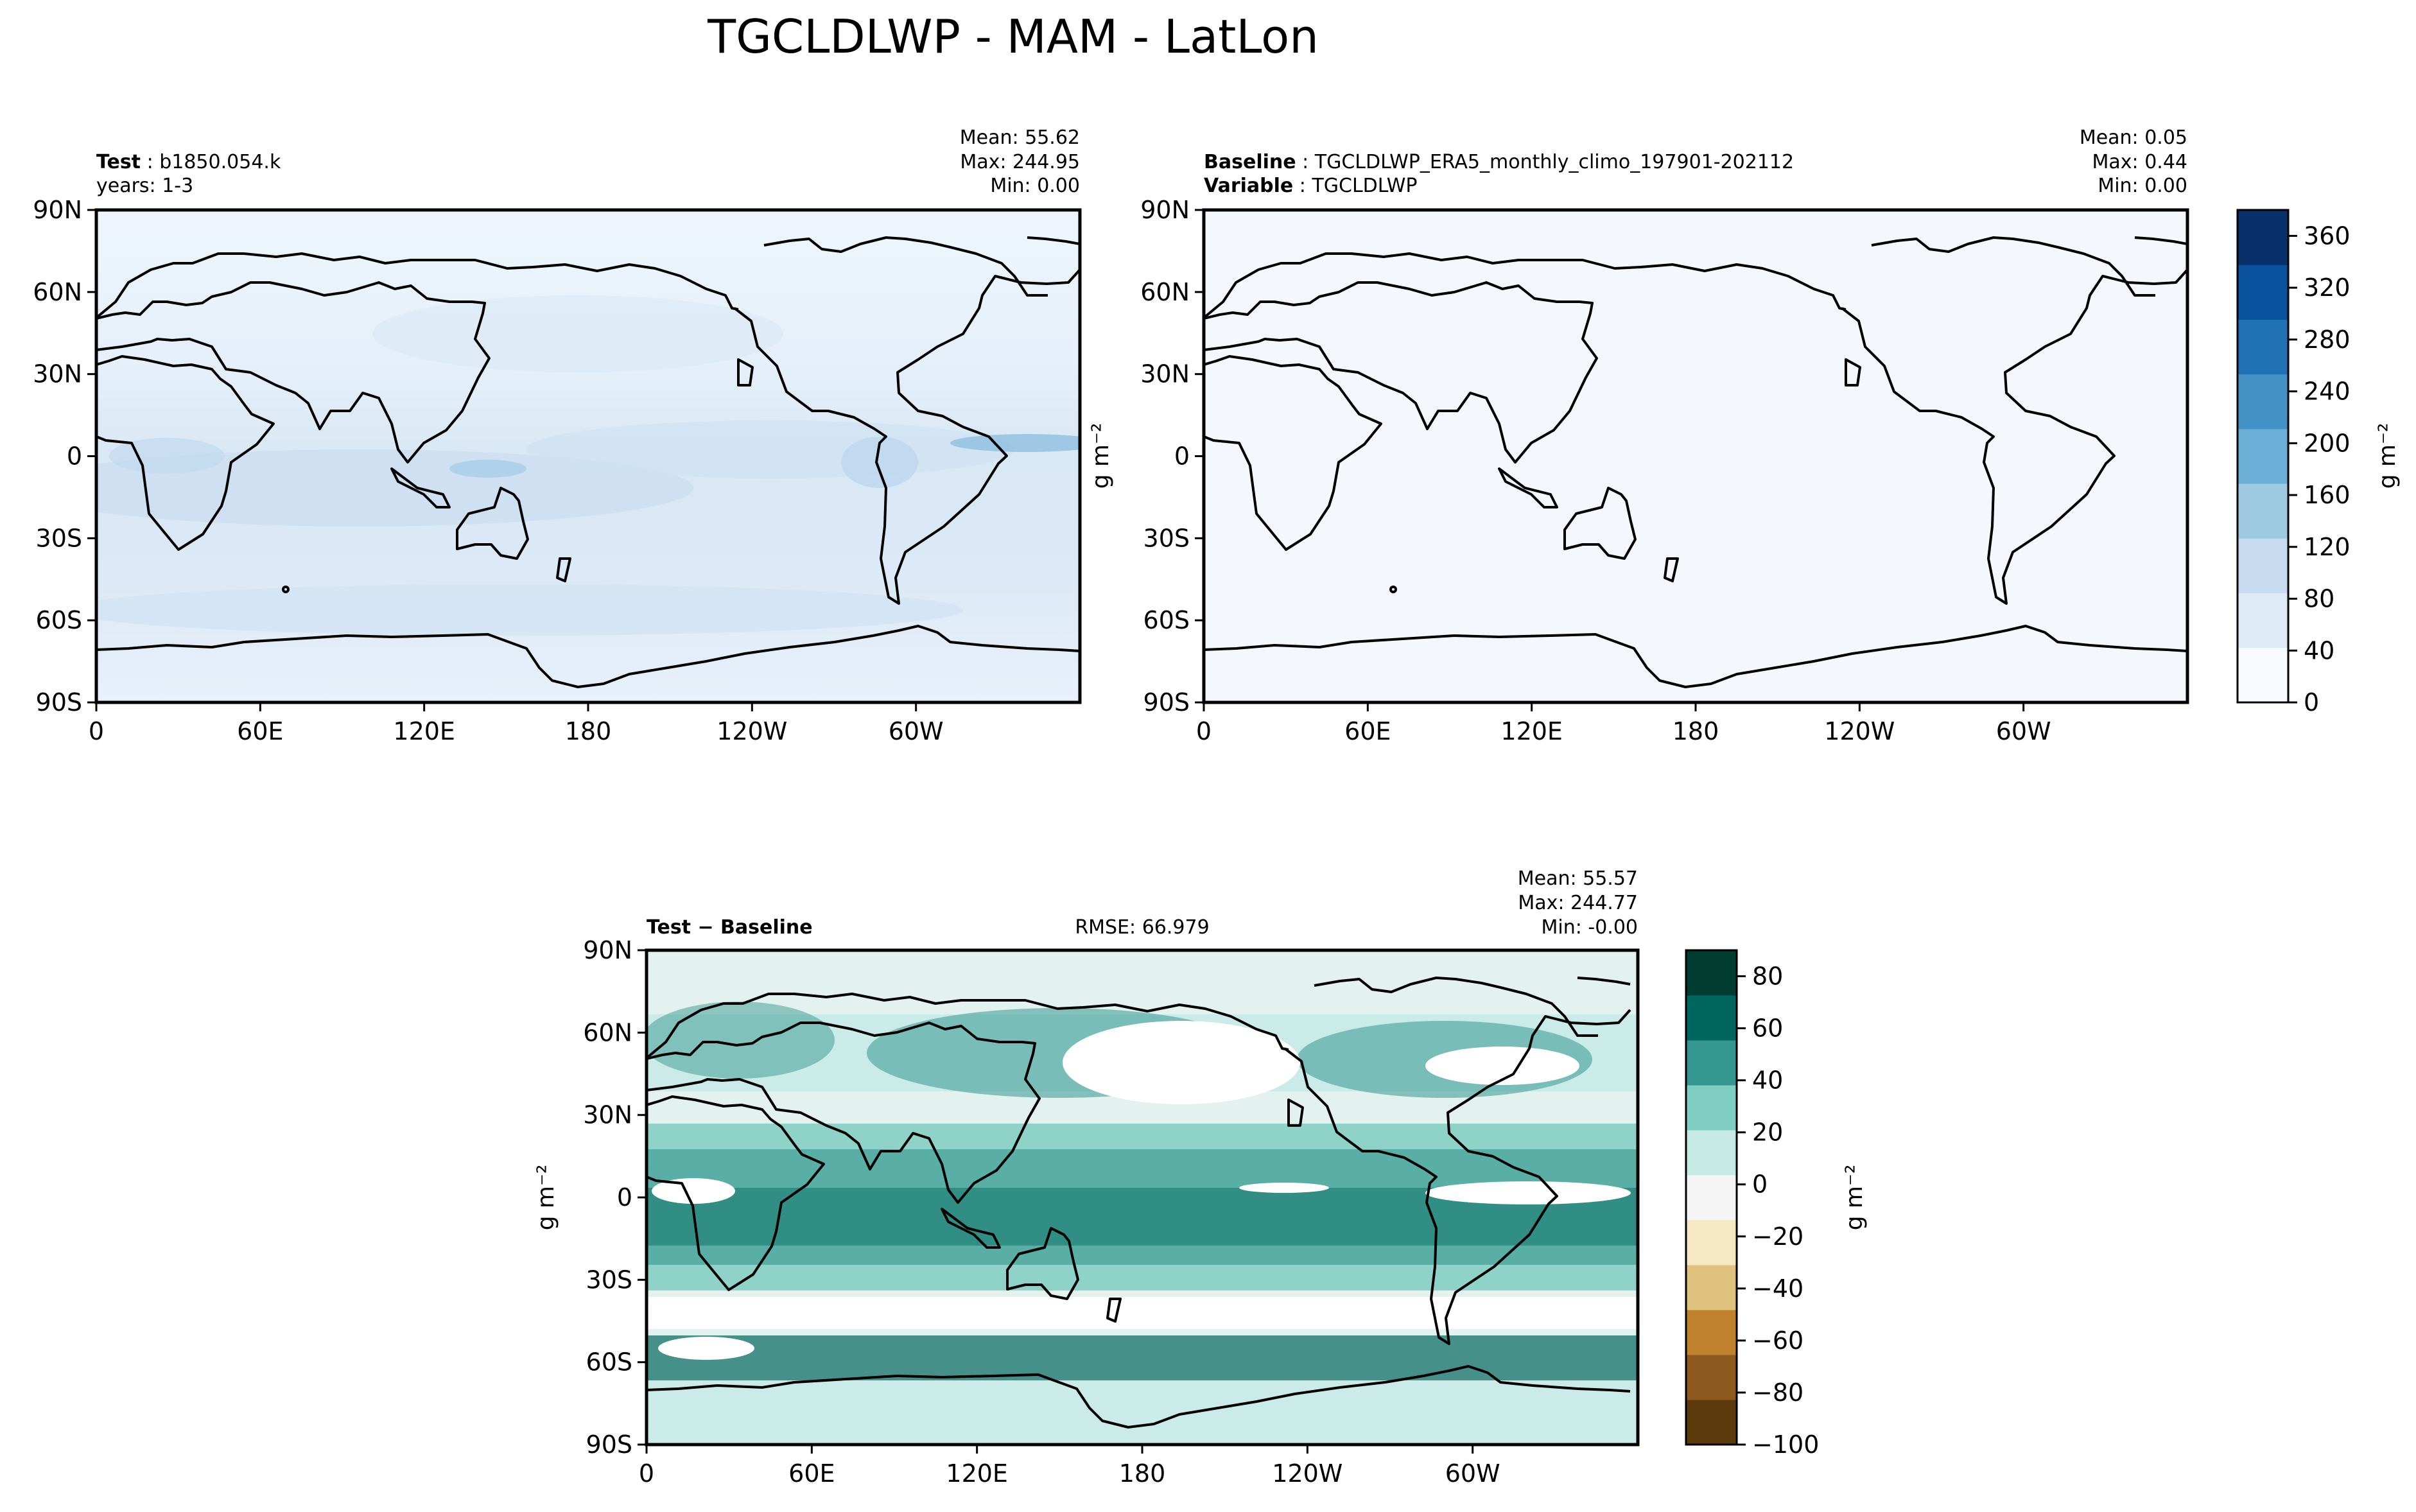 This screenshot has width=2416, height=1512. I want to click on baseline-xtick-label: 60E, so click(1367, 731).